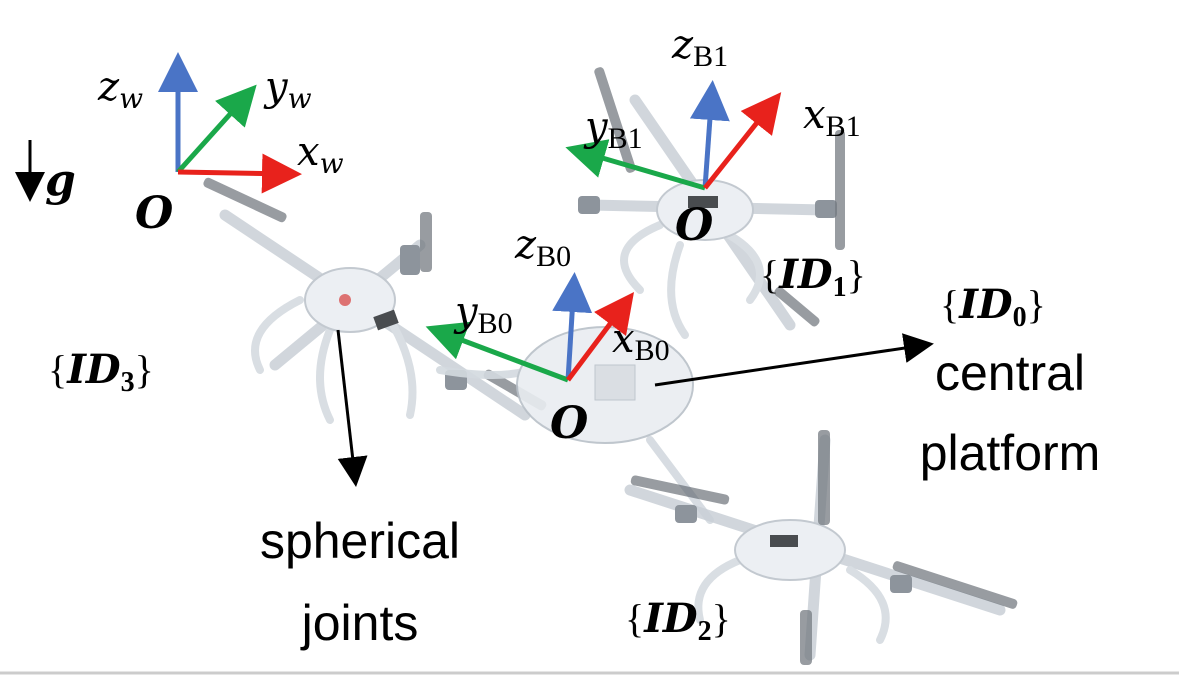 The height and width of the screenshot is (677, 1179). I want to click on b0-z-label: zB0, so click(542, 247).